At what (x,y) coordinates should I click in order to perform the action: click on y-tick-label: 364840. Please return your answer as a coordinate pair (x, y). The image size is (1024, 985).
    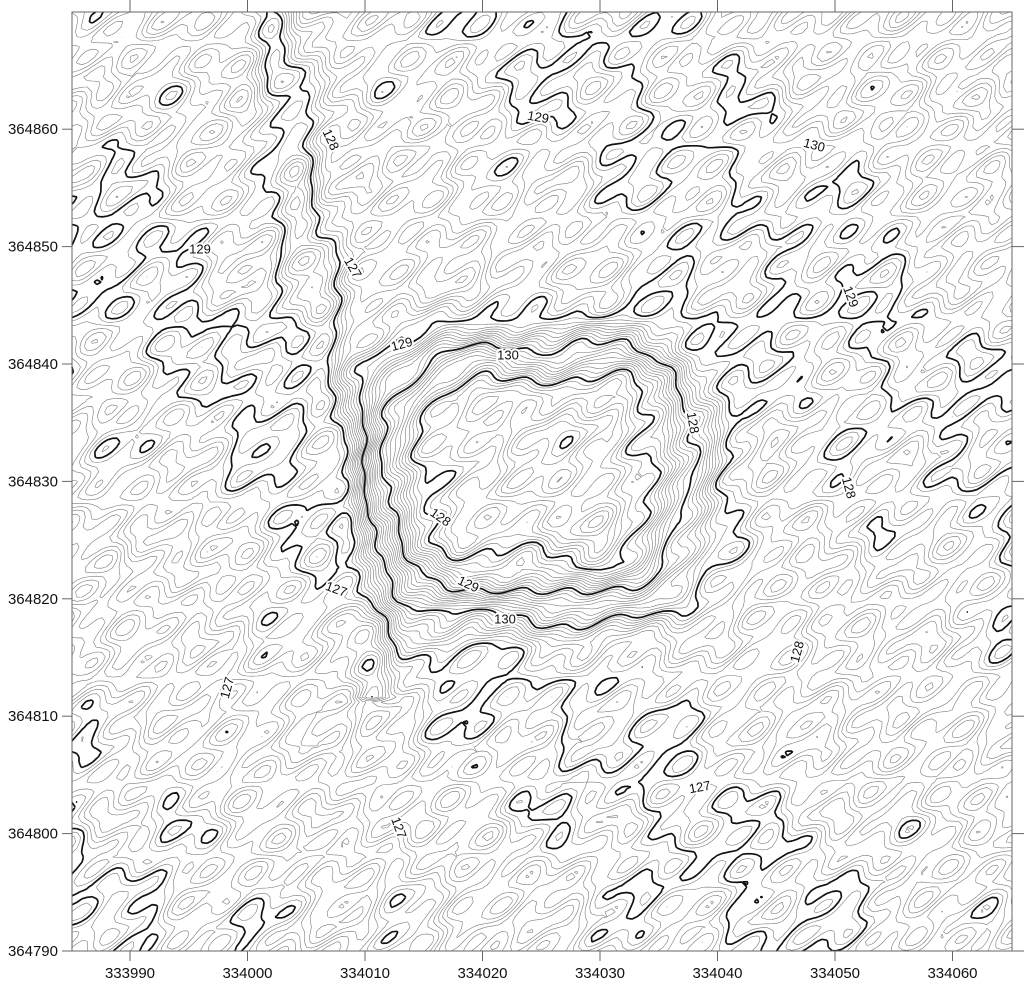
    Looking at the image, I should click on (33, 364).